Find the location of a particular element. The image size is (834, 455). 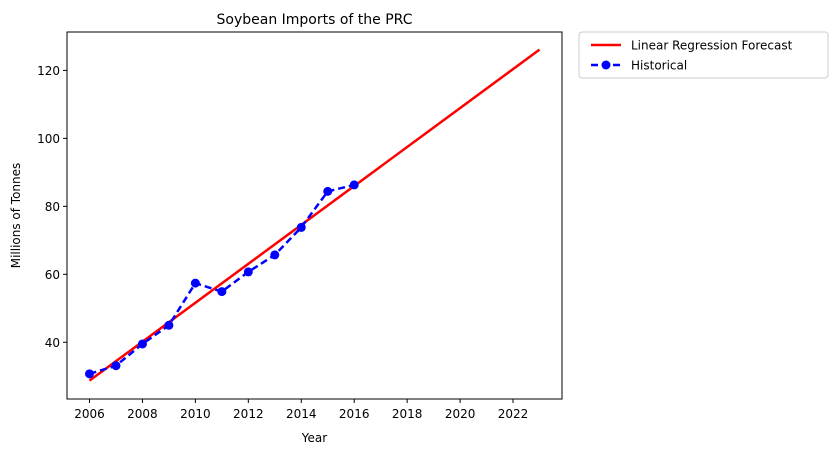

y-tick-label: 80 is located at coordinates (52, 207).